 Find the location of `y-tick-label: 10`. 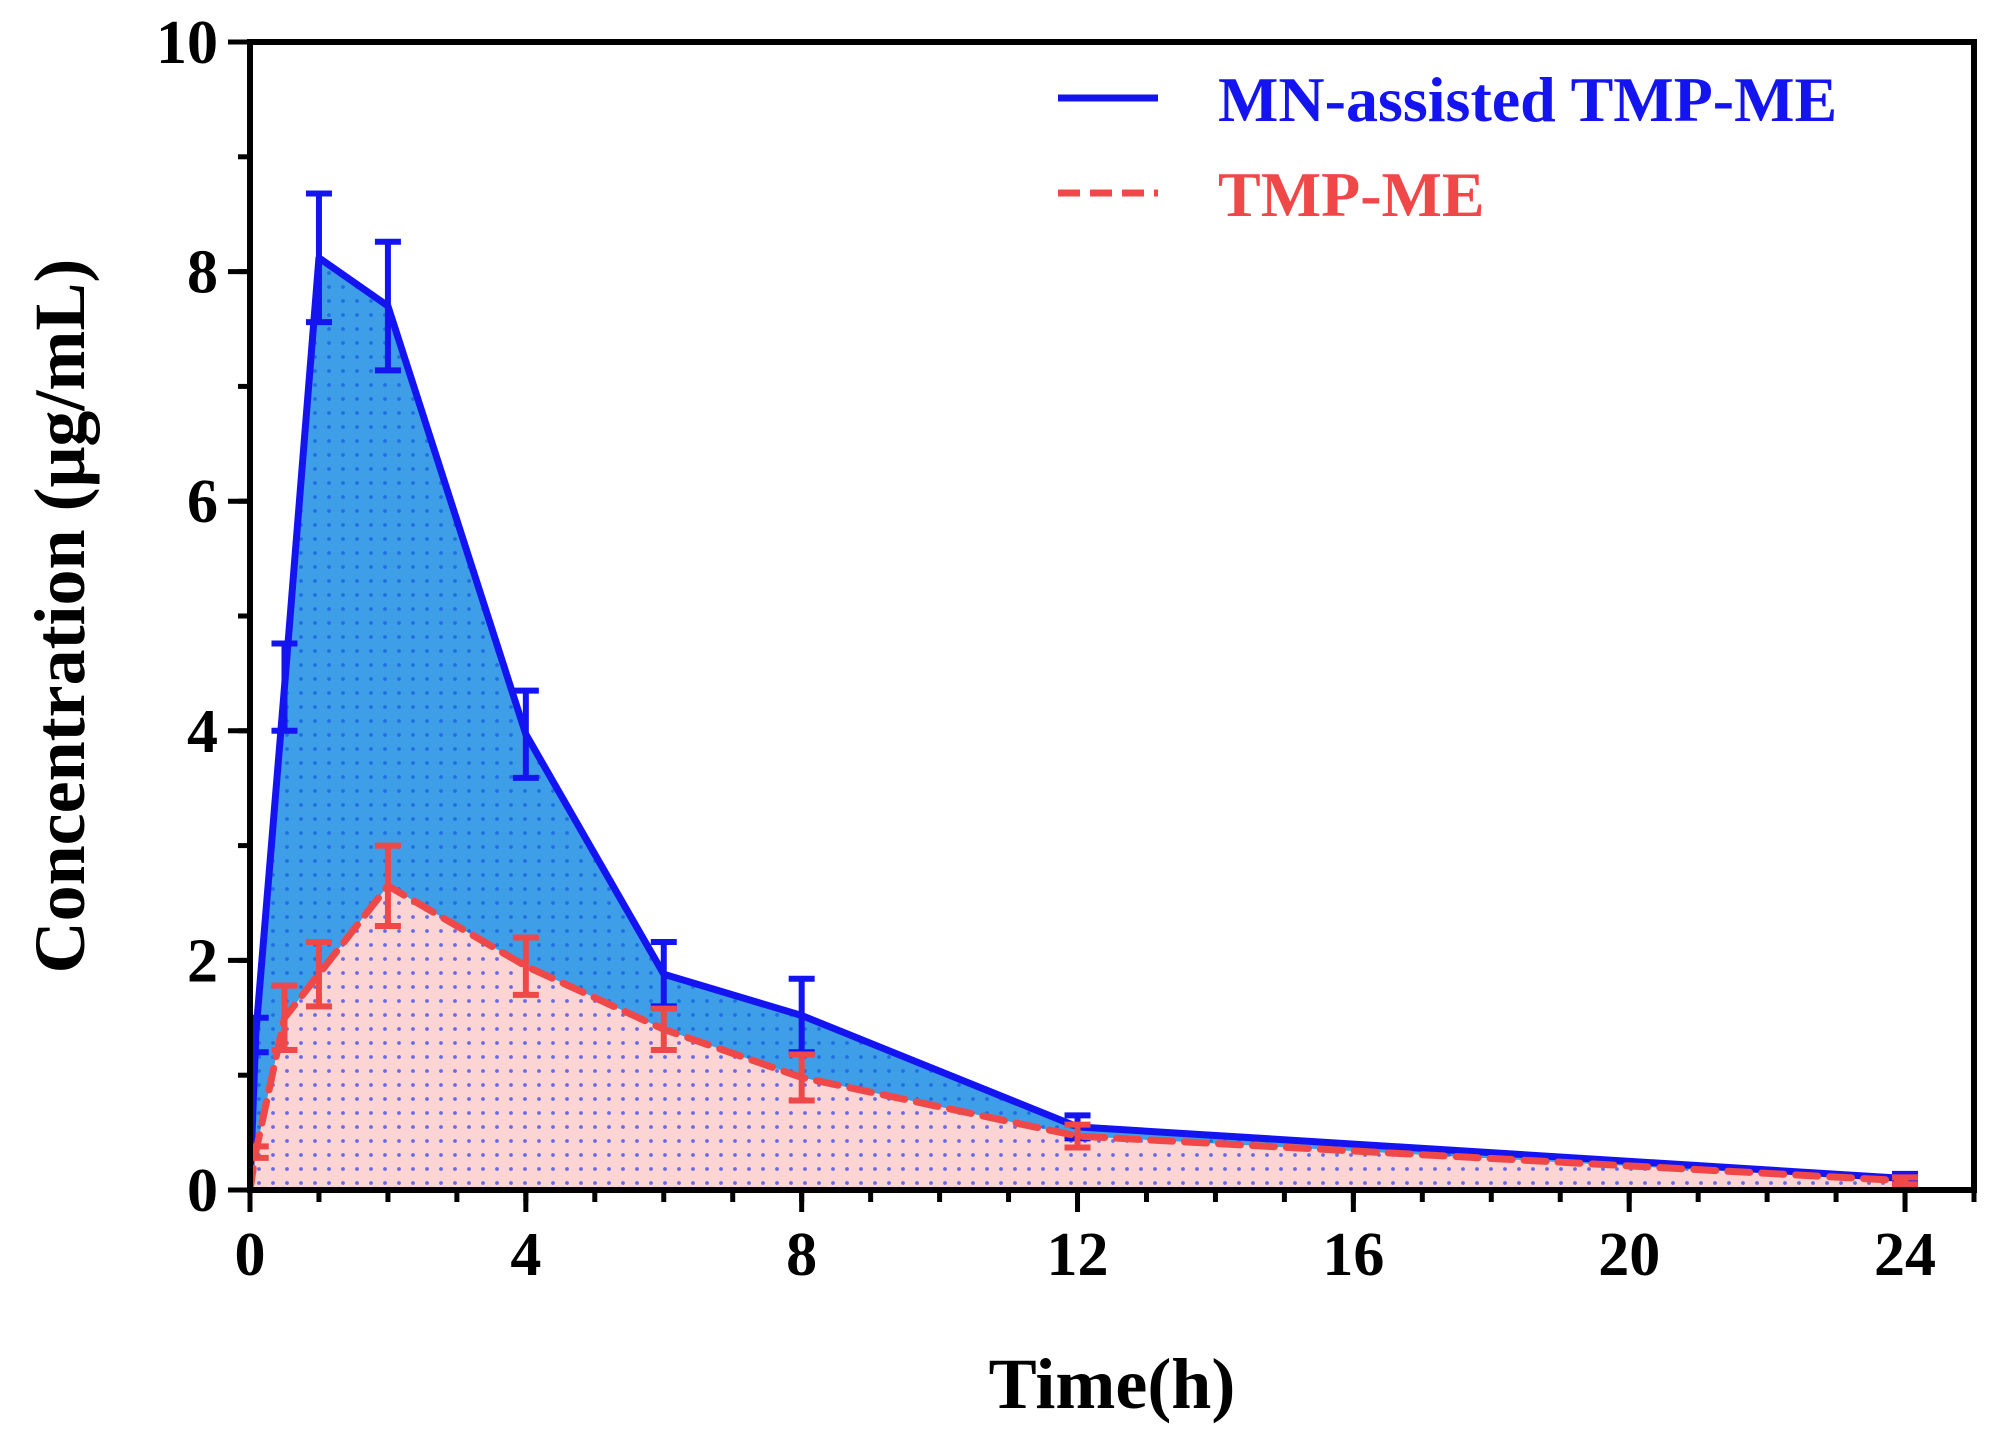

y-tick-label: 10 is located at coordinates (187, 43).